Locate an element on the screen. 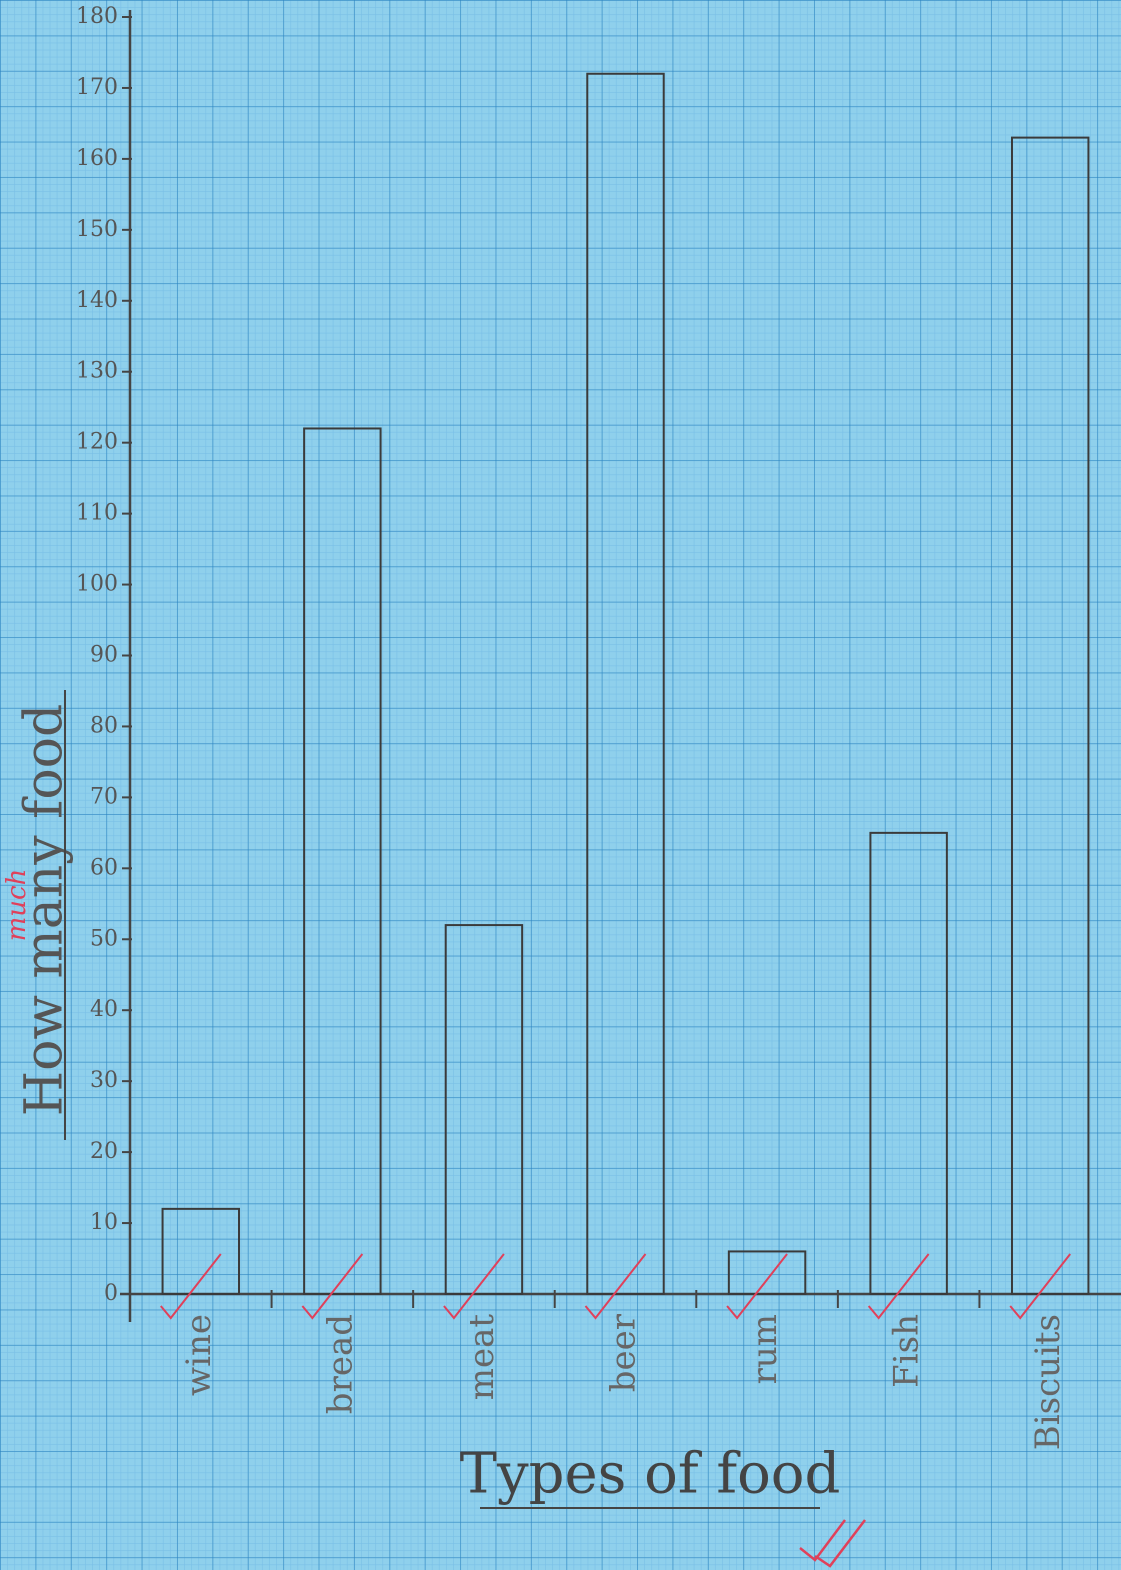 This screenshot has height=1570, width=1121. y-tick-label: 110 is located at coordinates (97, 513).